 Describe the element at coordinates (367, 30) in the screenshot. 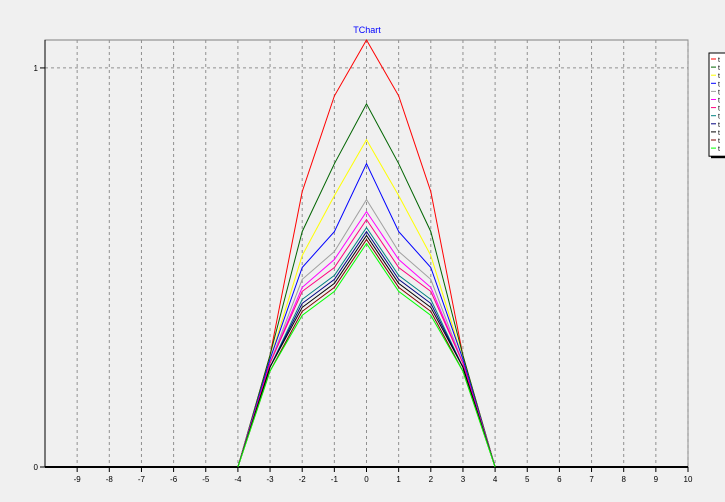

I see `chart-title: TChart` at that location.